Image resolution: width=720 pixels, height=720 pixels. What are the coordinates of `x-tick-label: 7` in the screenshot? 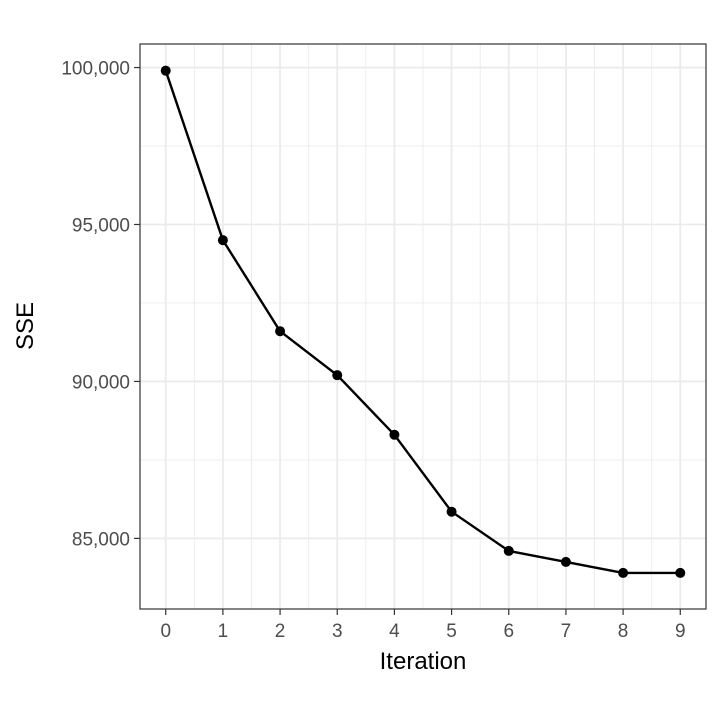 It's located at (566, 631).